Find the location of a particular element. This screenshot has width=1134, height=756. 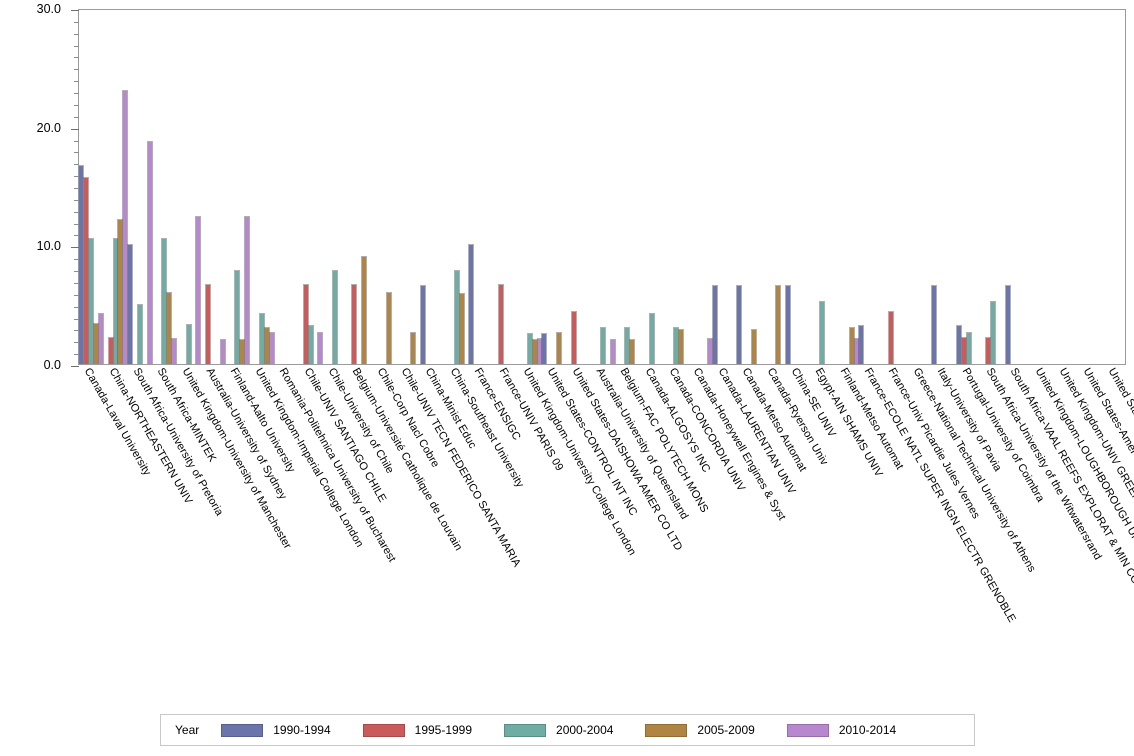

legend-entry: 2000-2004 is located at coordinates (558, 730).